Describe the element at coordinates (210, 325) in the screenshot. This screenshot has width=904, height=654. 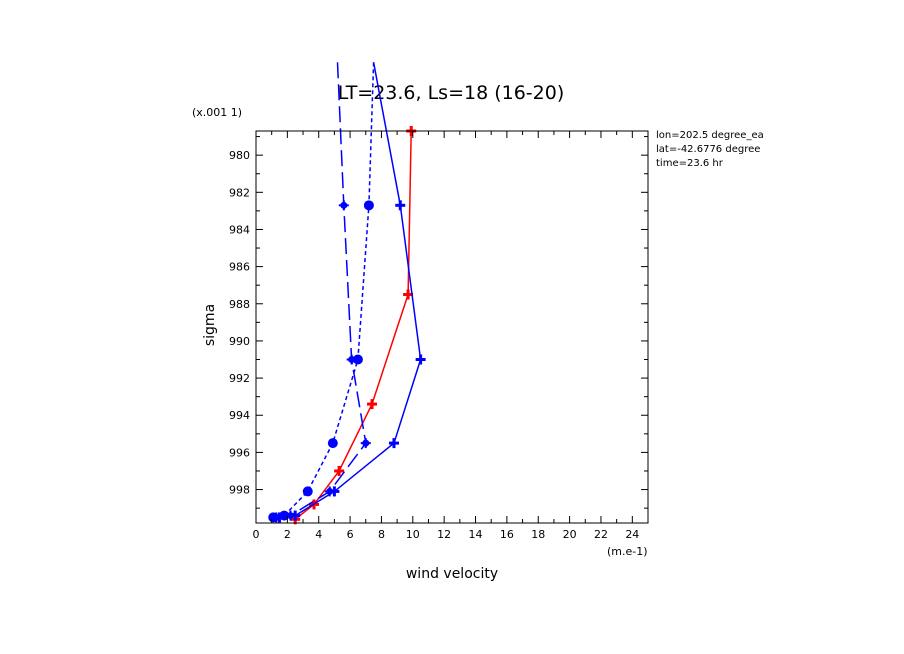
I see `y-axis-label: sigma` at that location.